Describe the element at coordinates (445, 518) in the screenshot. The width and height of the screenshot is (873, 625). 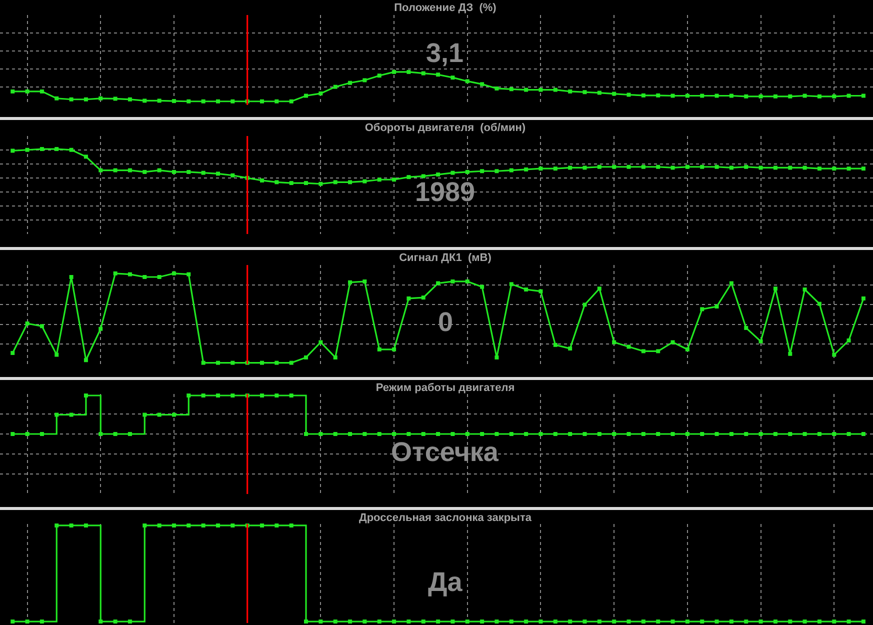
I see `chart-title: Дроссельная заслонка закрыта` at that location.